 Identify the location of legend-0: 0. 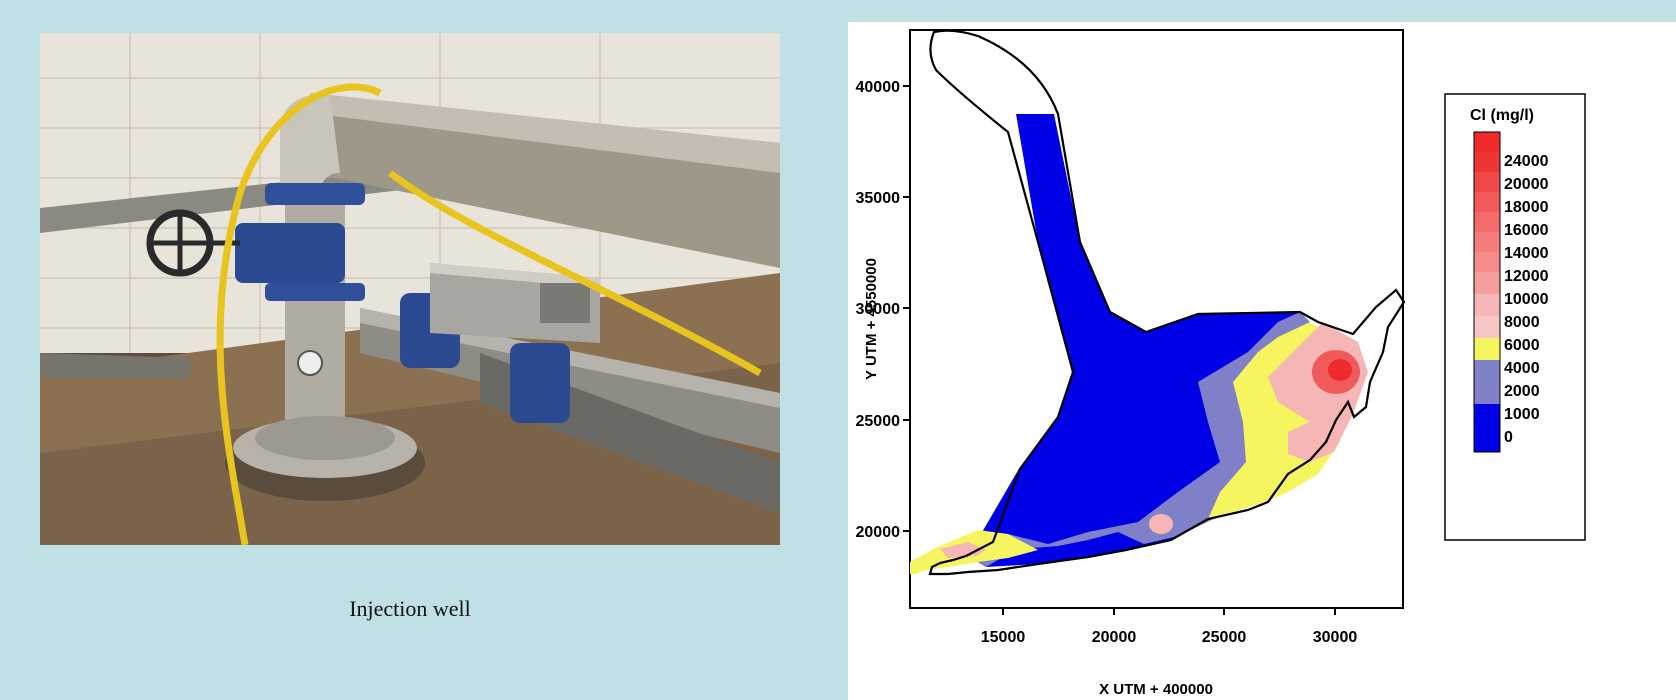
(1508, 437).